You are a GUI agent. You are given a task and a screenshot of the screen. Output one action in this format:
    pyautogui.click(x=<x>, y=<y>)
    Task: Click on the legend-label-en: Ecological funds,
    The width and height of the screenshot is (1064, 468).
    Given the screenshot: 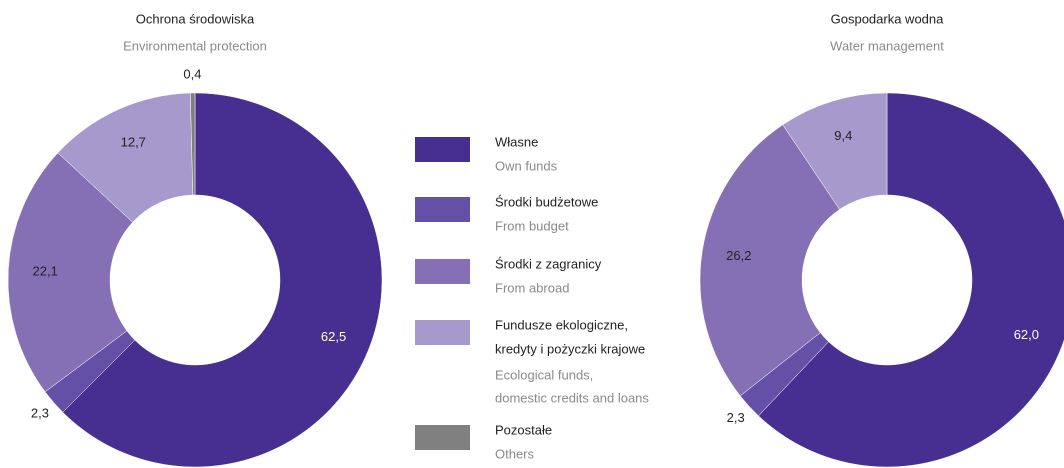 What is the action you would take?
    pyautogui.click(x=544, y=374)
    